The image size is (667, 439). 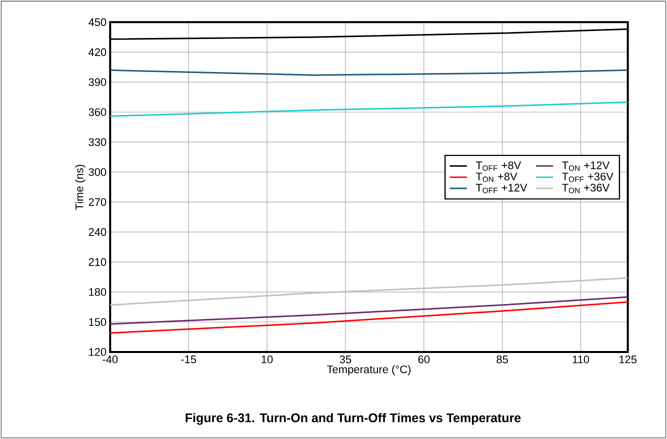 What do you see at coordinates (97, 262) in the screenshot?
I see `y-tick-label: 210` at bounding box center [97, 262].